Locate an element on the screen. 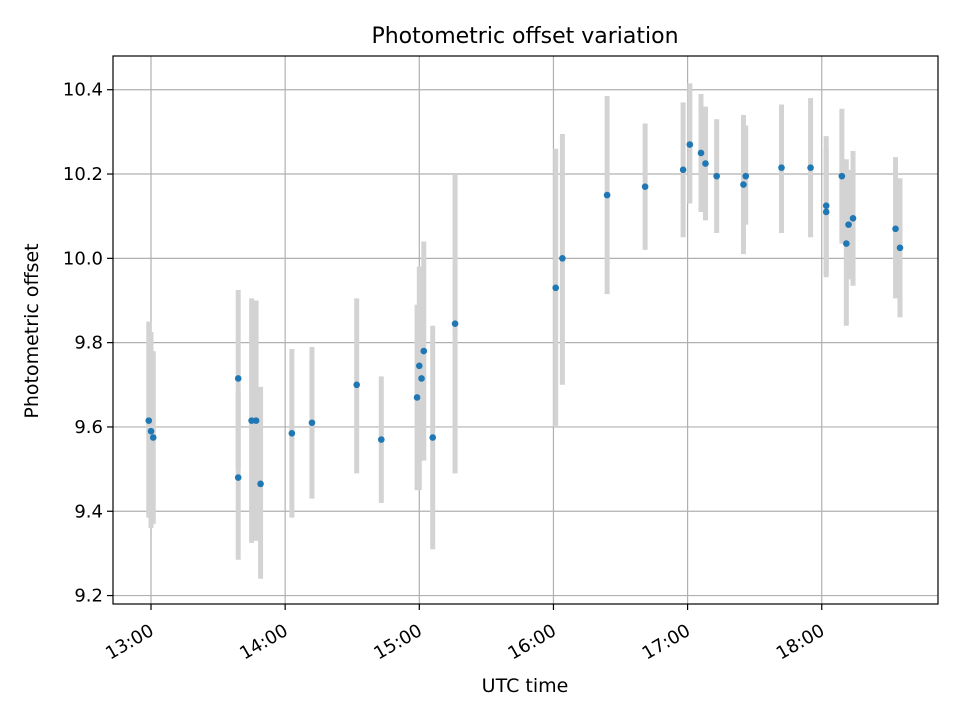  y-tick-label: 9.8 is located at coordinates (88, 343).